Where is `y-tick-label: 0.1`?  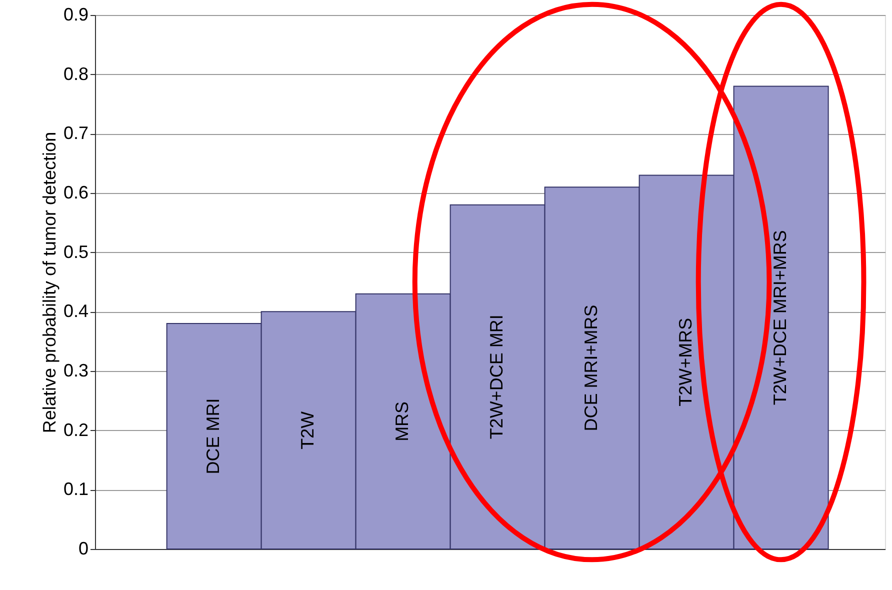 y-tick-label: 0.1 is located at coordinates (75, 489).